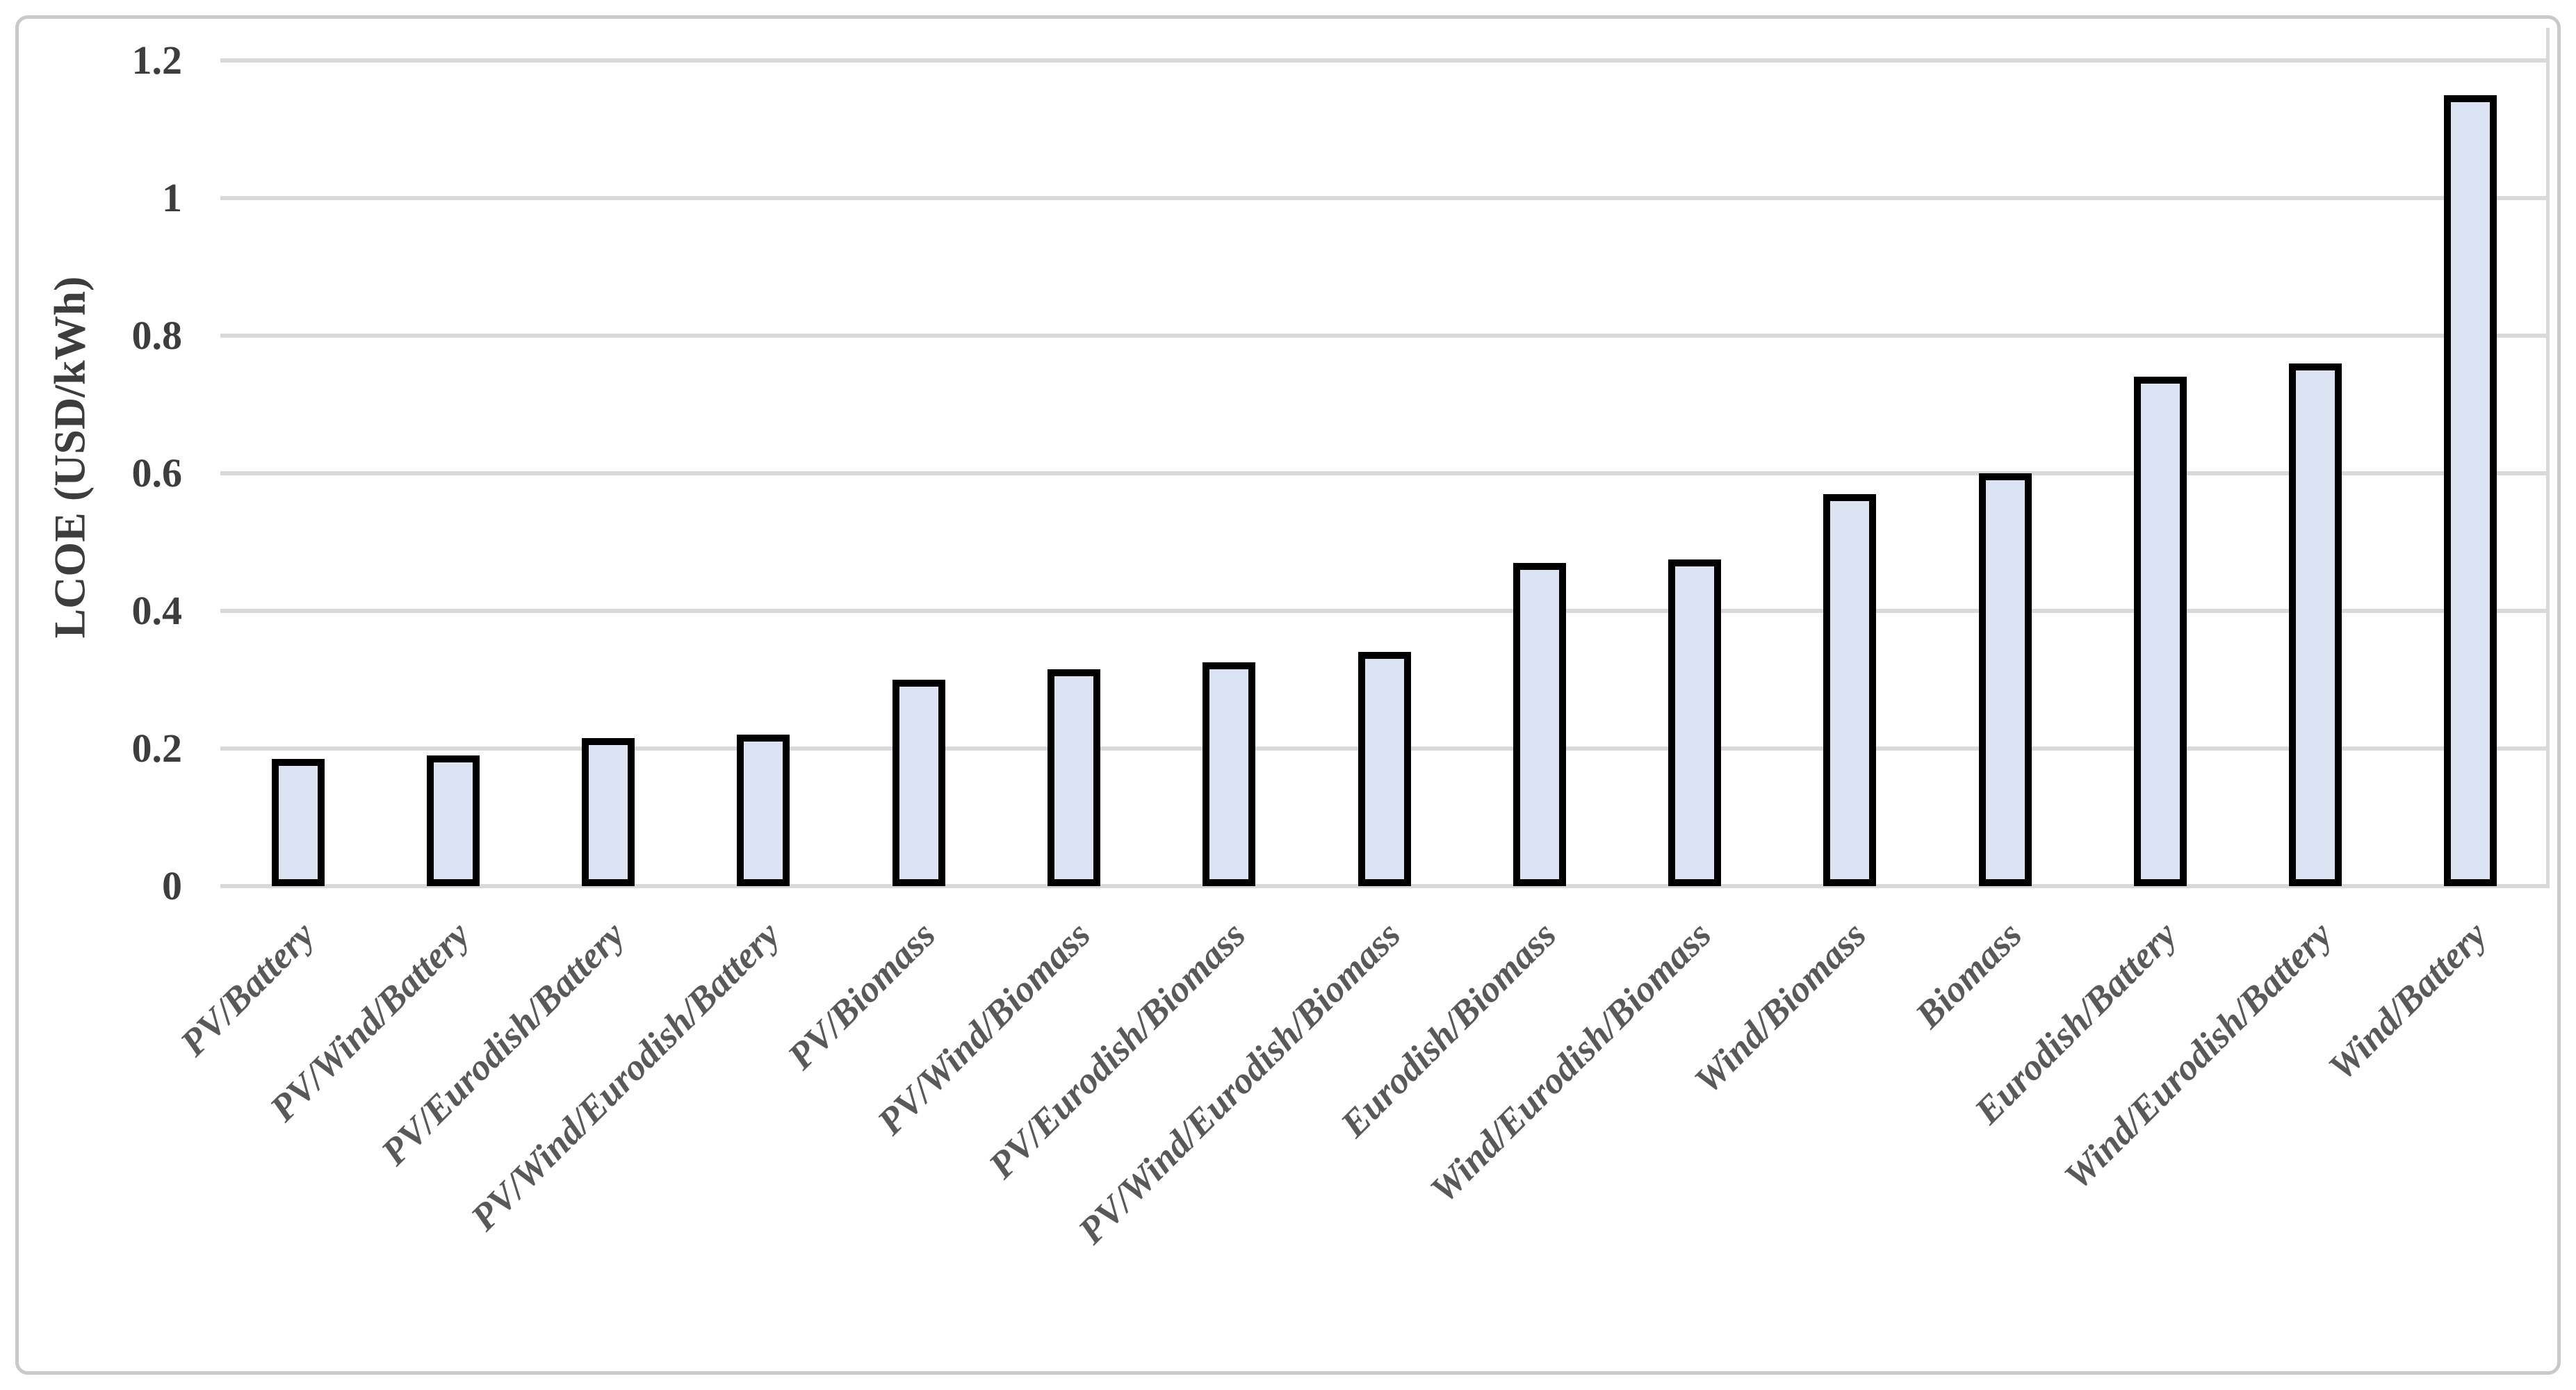  Describe the element at coordinates (157, 610) in the screenshot. I see `y-tick-label-0.4: 0.4` at that location.